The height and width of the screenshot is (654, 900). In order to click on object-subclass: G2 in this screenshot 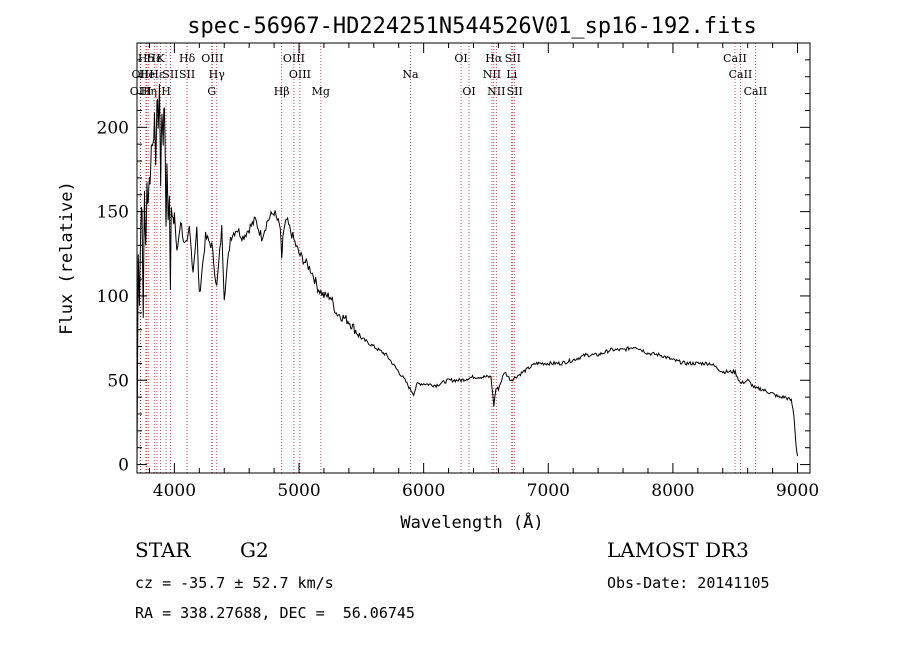, I will do `click(254, 550)`.